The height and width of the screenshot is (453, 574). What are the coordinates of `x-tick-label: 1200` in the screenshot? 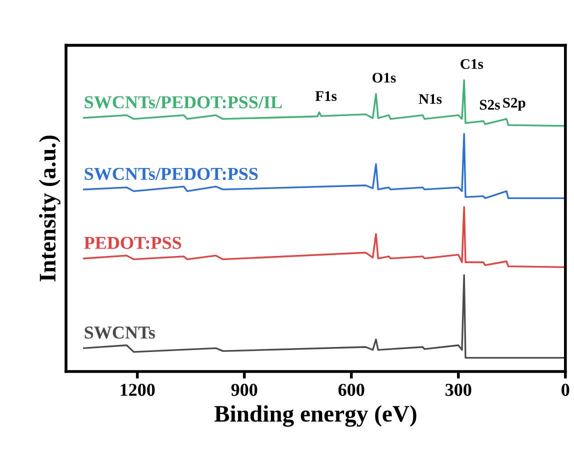 It's located at (137, 390).